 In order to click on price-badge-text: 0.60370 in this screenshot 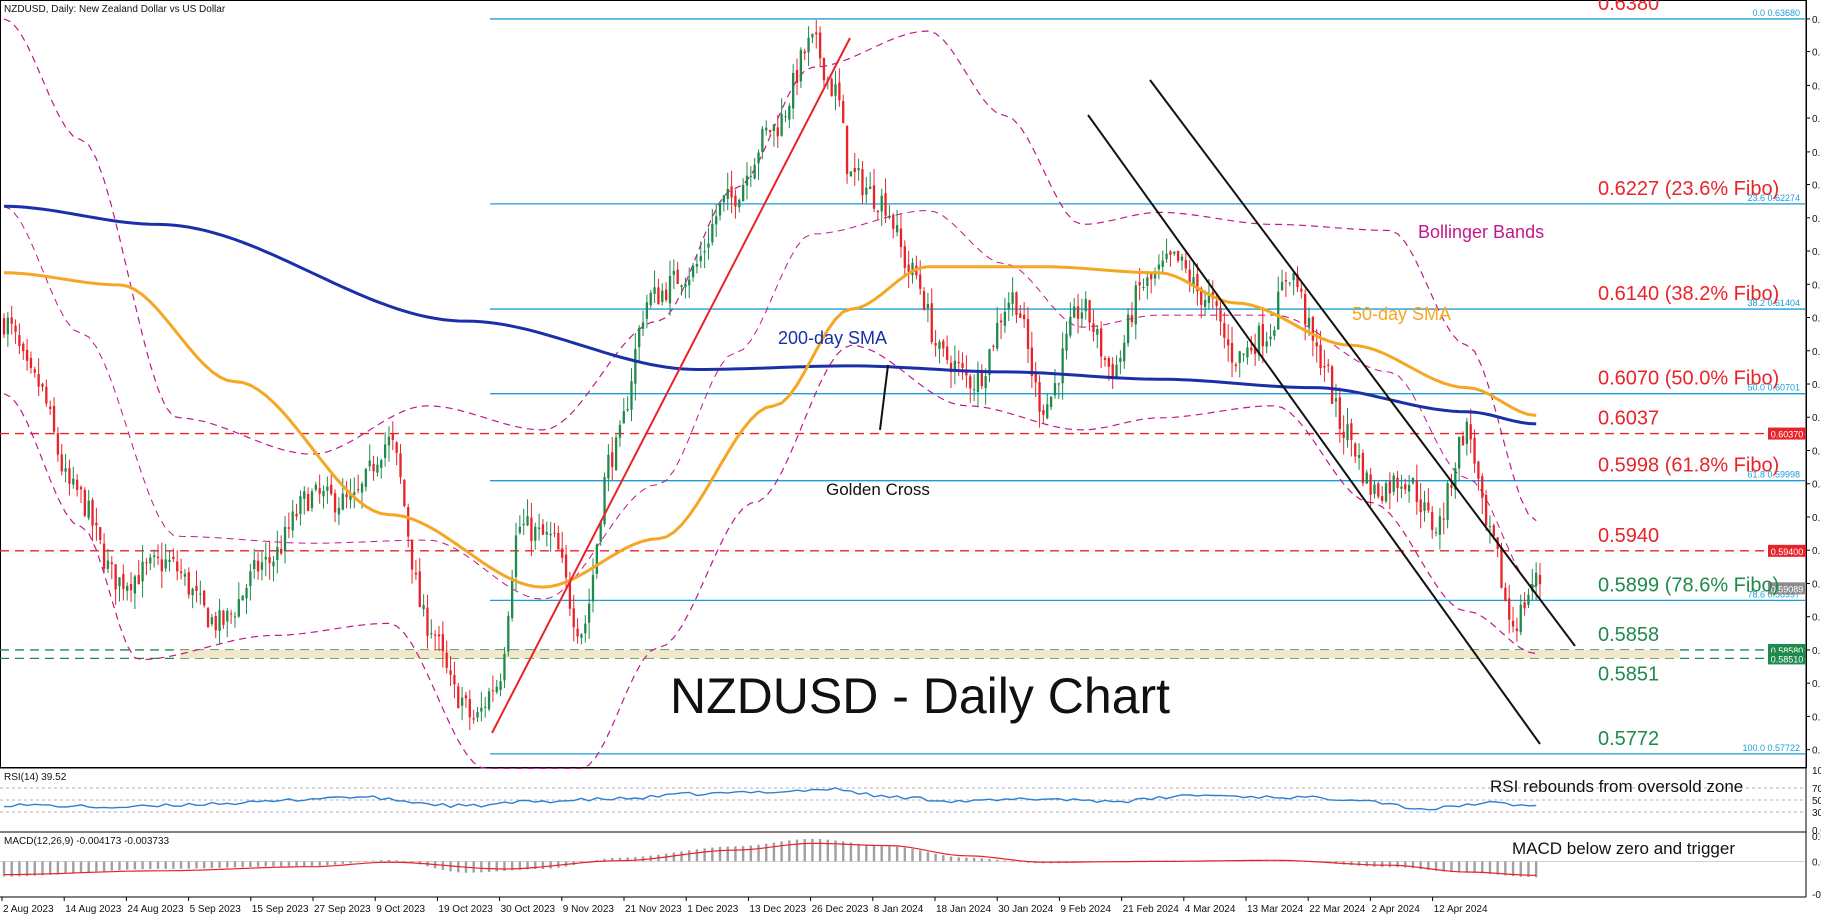, I will do `click(1787, 435)`.